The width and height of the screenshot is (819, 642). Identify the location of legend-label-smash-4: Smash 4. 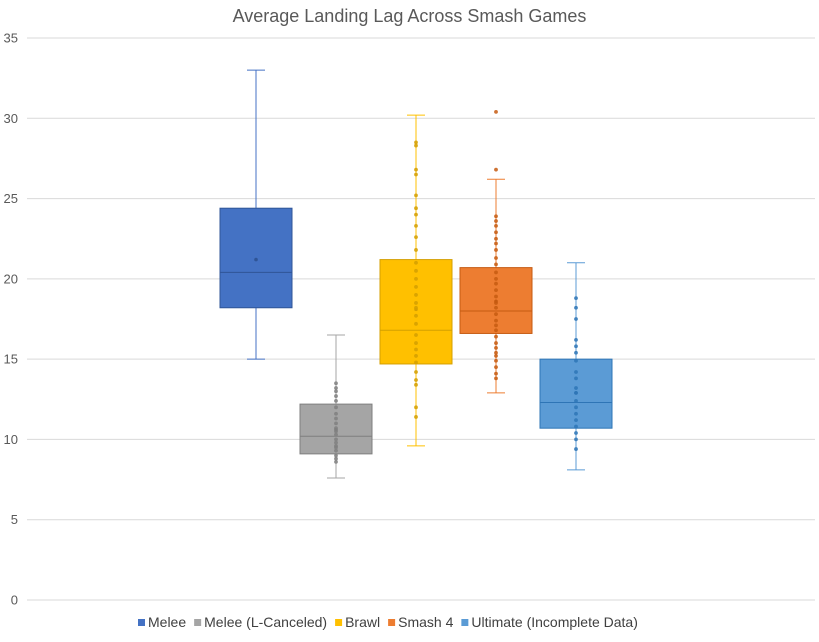
(425, 622).